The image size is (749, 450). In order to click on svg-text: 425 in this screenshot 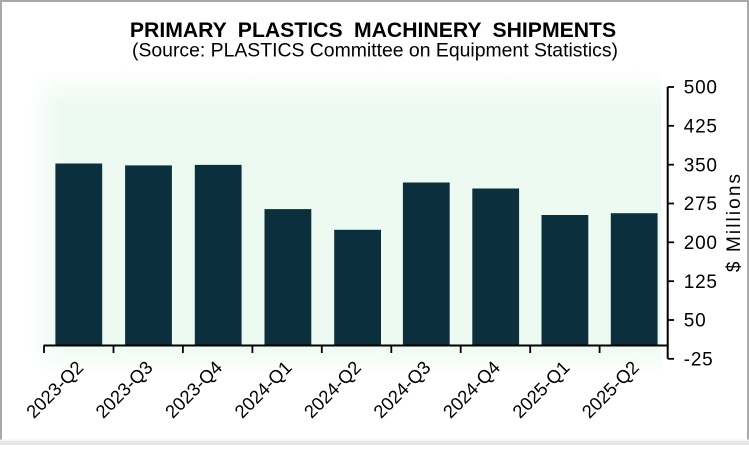, I will do `click(701, 126)`.